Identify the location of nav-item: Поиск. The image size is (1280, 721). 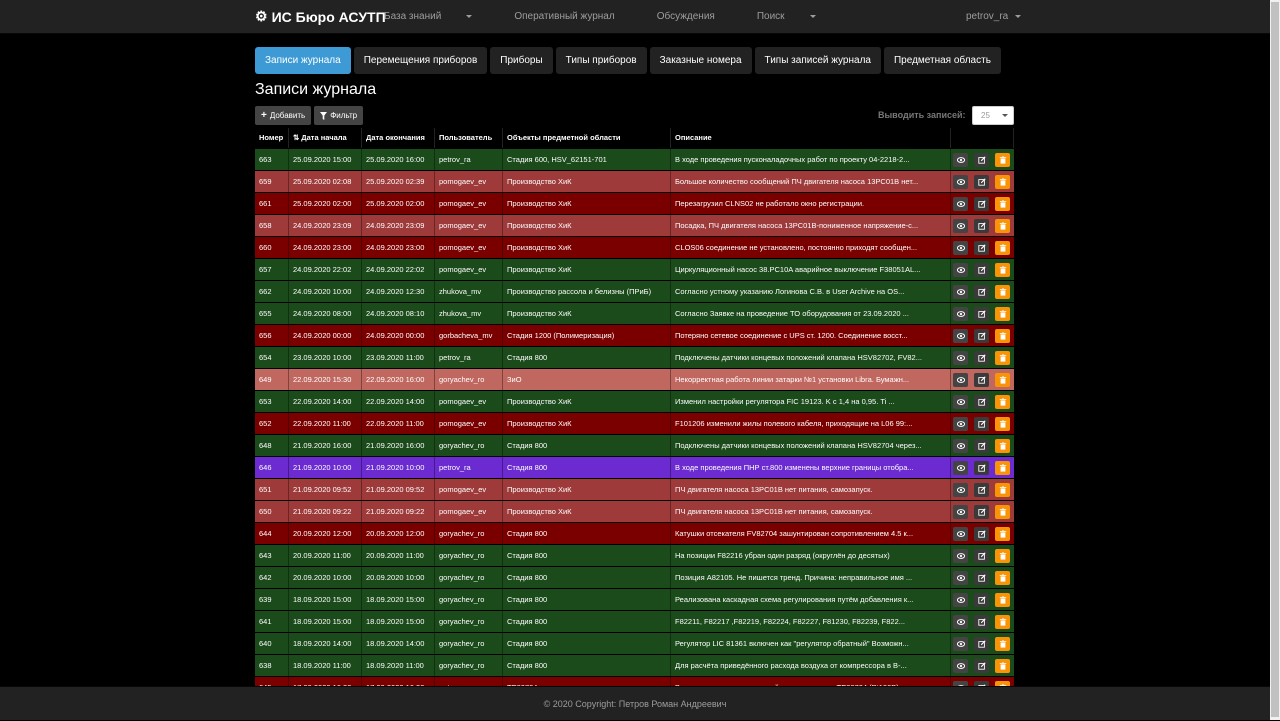
(797, 16).